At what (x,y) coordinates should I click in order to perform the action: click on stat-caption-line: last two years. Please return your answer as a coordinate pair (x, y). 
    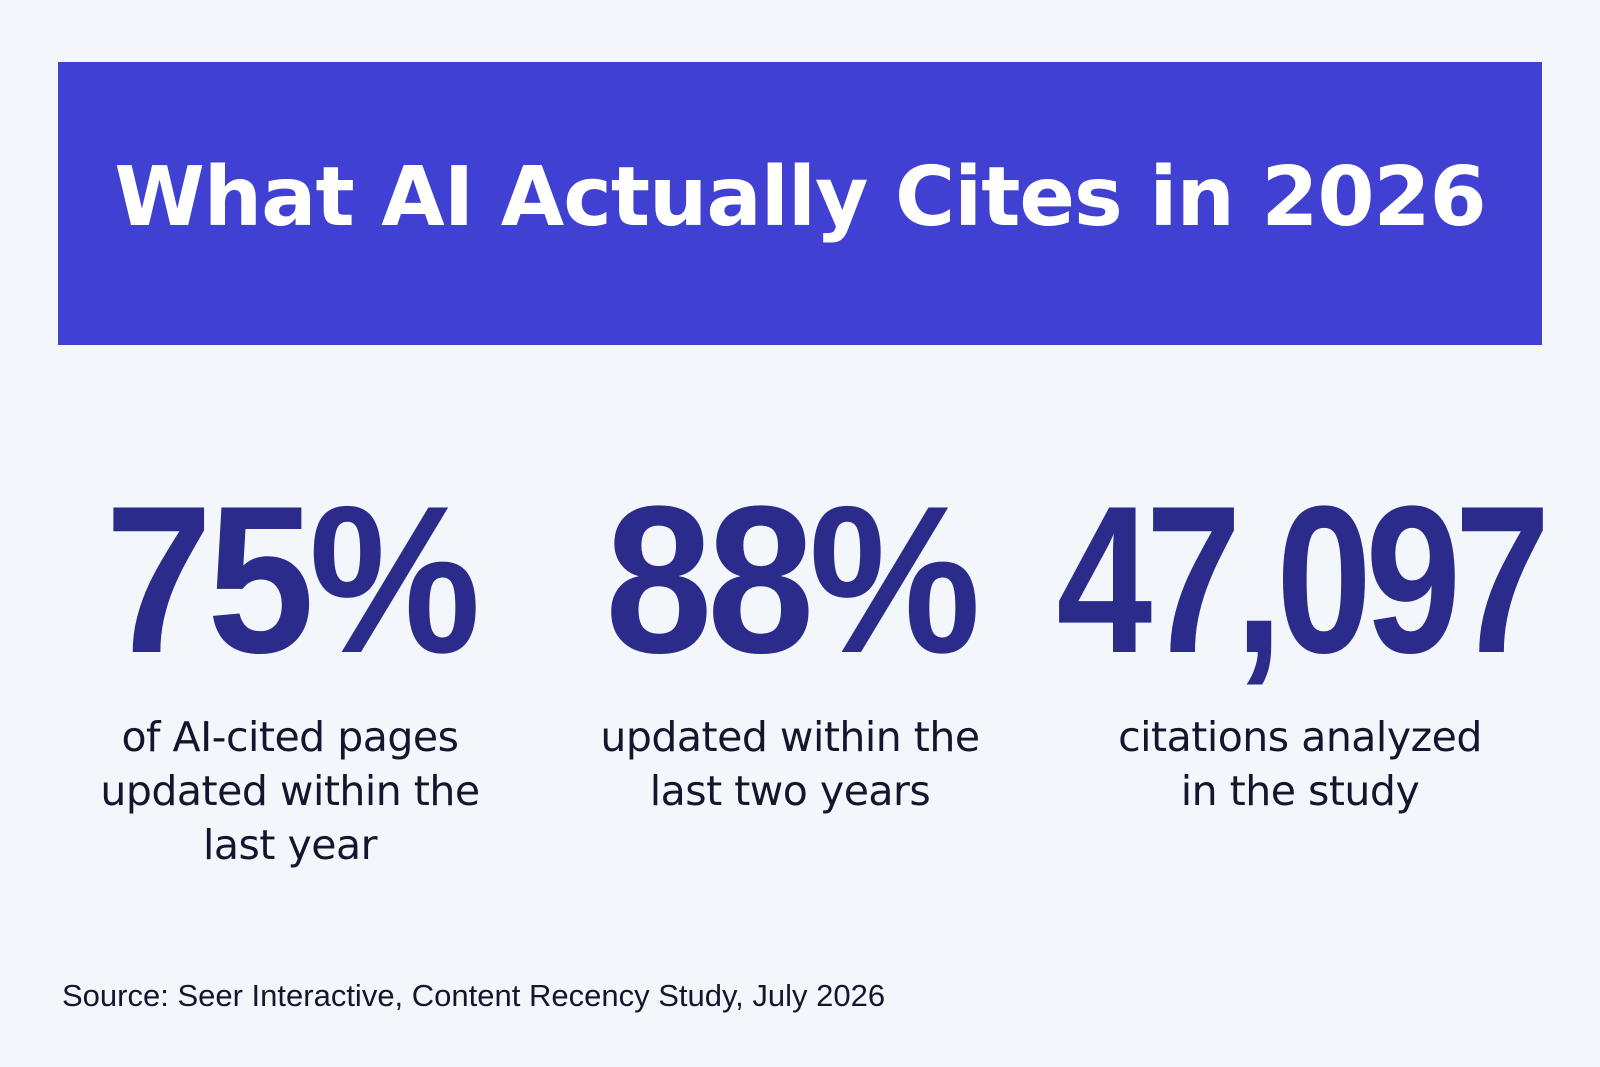
    Looking at the image, I should click on (790, 791).